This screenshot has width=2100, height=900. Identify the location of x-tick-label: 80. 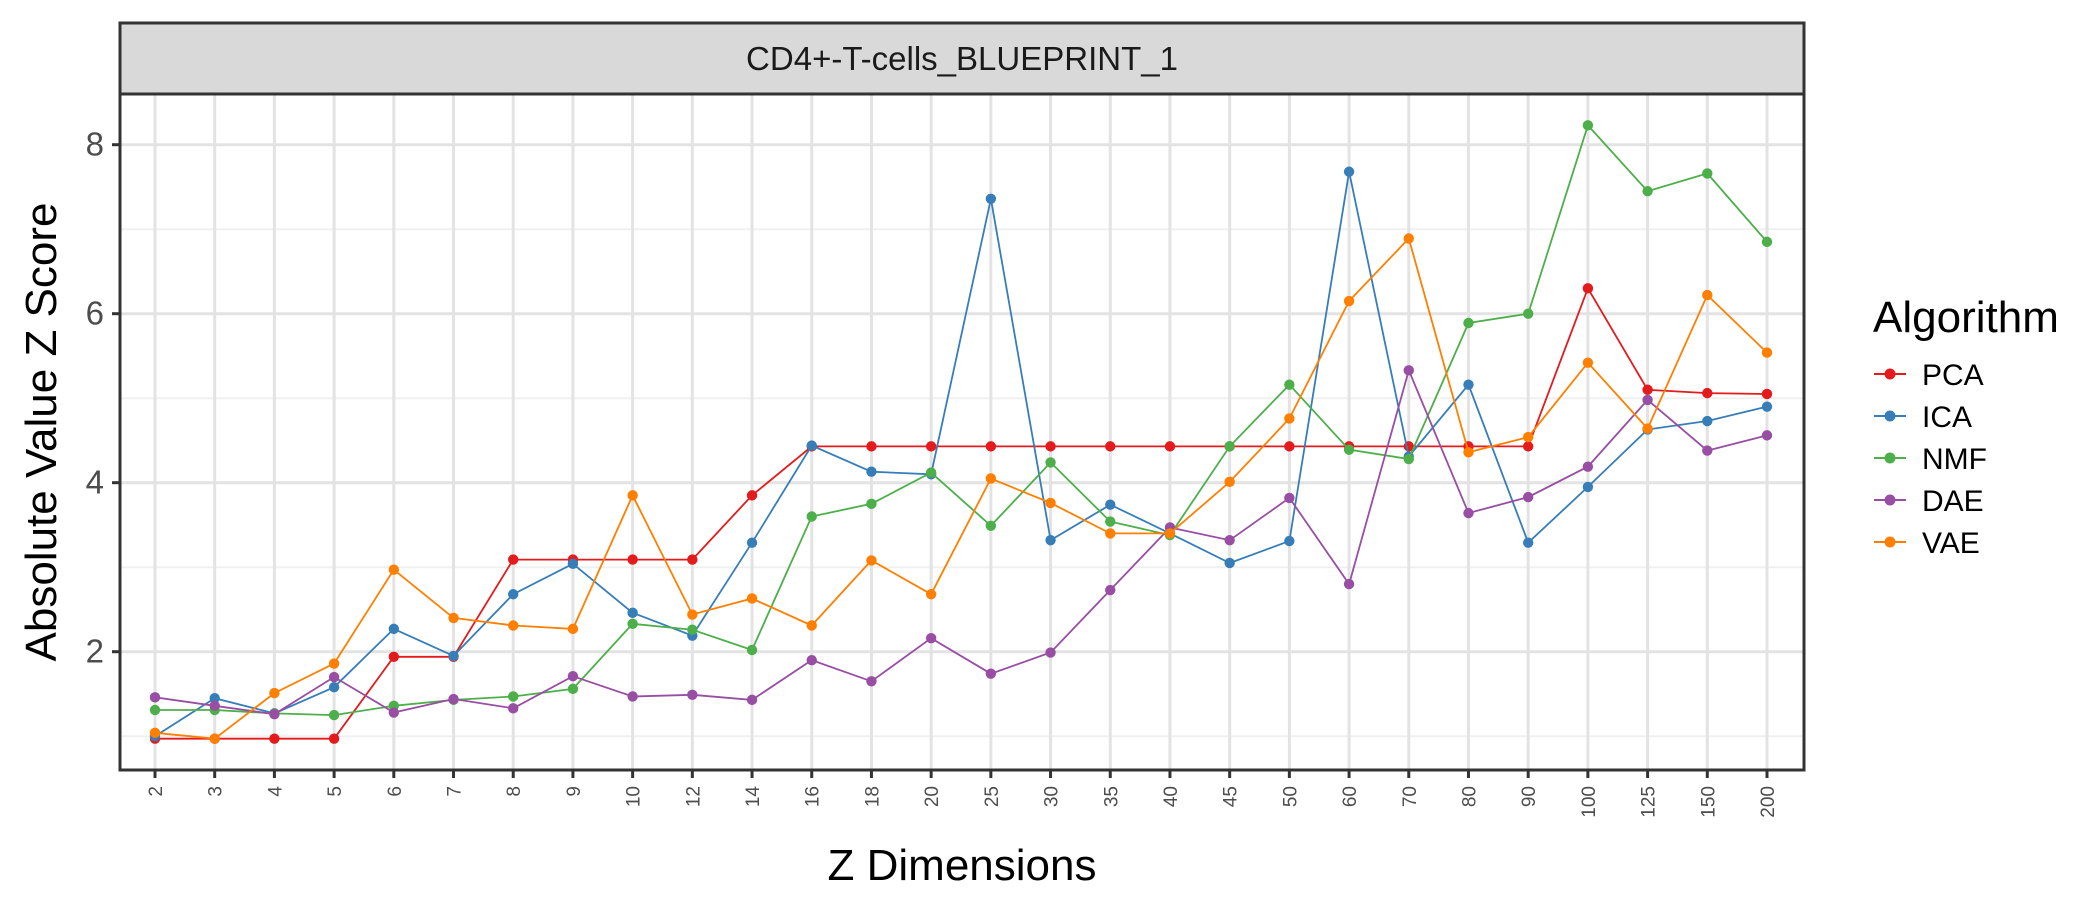
(1469, 796).